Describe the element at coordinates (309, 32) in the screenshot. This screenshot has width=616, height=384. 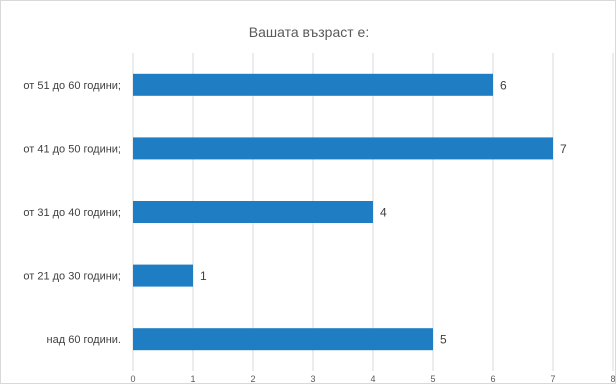
I see `chart-title: Вашата възраст е:` at that location.